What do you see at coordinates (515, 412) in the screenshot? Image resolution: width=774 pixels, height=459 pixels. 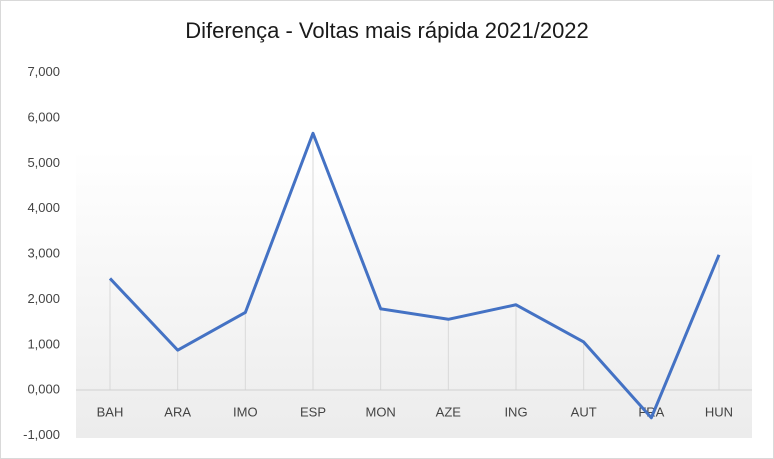 I see `x-tick-label: ING` at bounding box center [515, 412].